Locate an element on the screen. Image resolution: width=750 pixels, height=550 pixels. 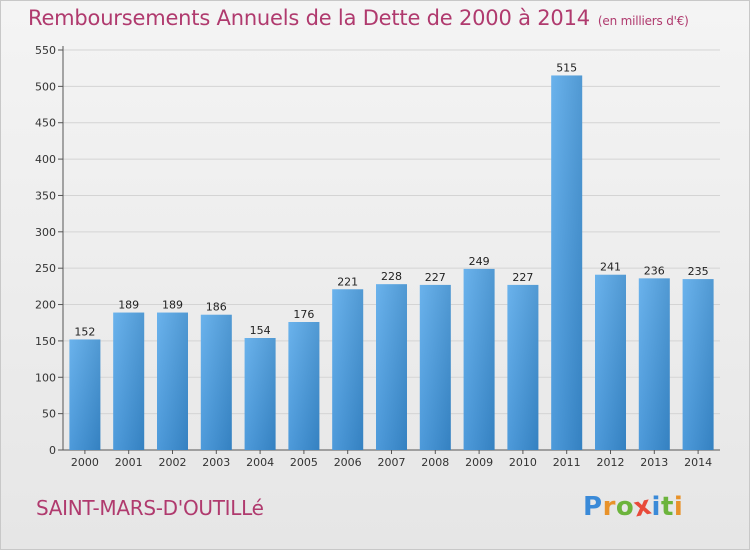
data-label: 228 is located at coordinates (391, 276).